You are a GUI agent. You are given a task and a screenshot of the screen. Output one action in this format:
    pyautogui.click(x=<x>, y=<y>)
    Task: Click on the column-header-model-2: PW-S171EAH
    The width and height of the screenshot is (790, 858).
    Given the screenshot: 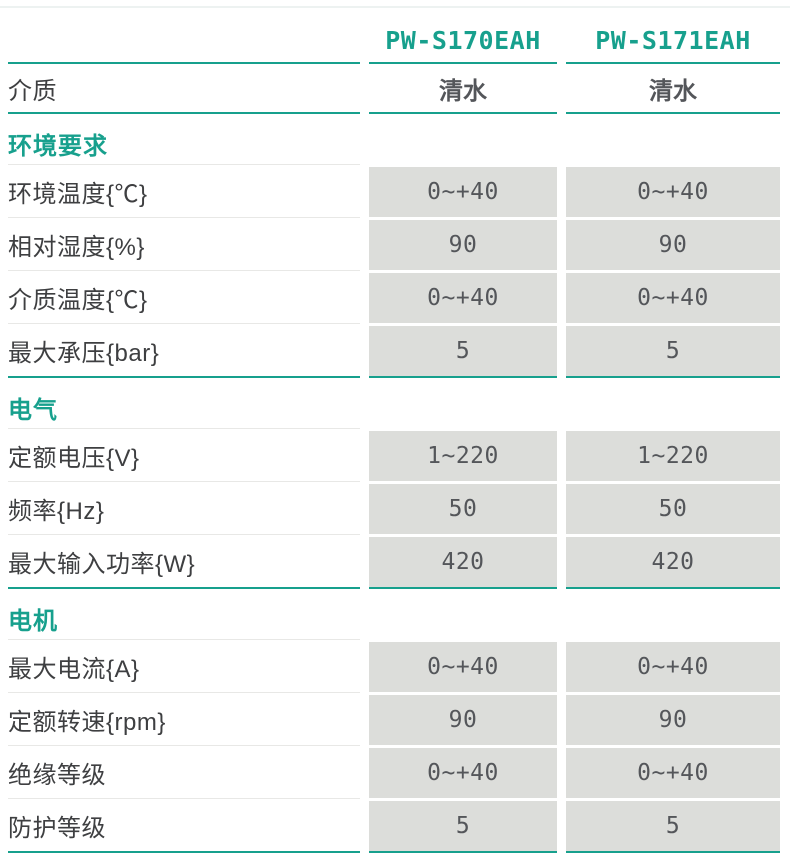 What is the action you would take?
    pyautogui.click(x=673, y=40)
    